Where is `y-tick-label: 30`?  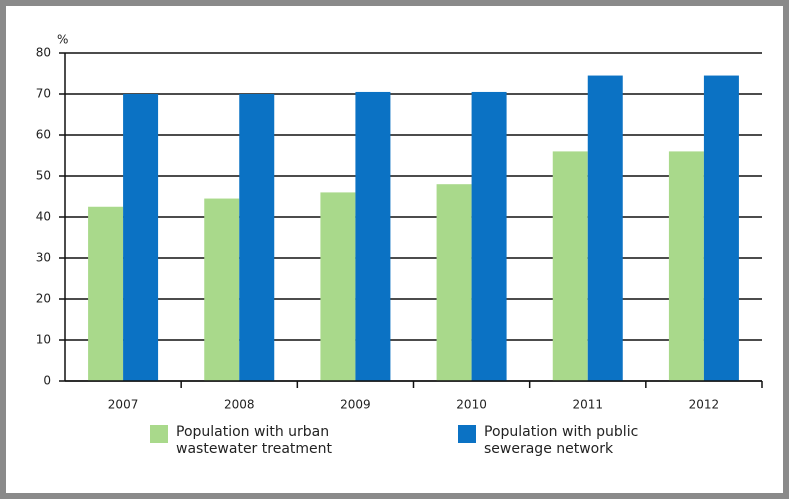 y-tick-label: 30 is located at coordinates (43, 258).